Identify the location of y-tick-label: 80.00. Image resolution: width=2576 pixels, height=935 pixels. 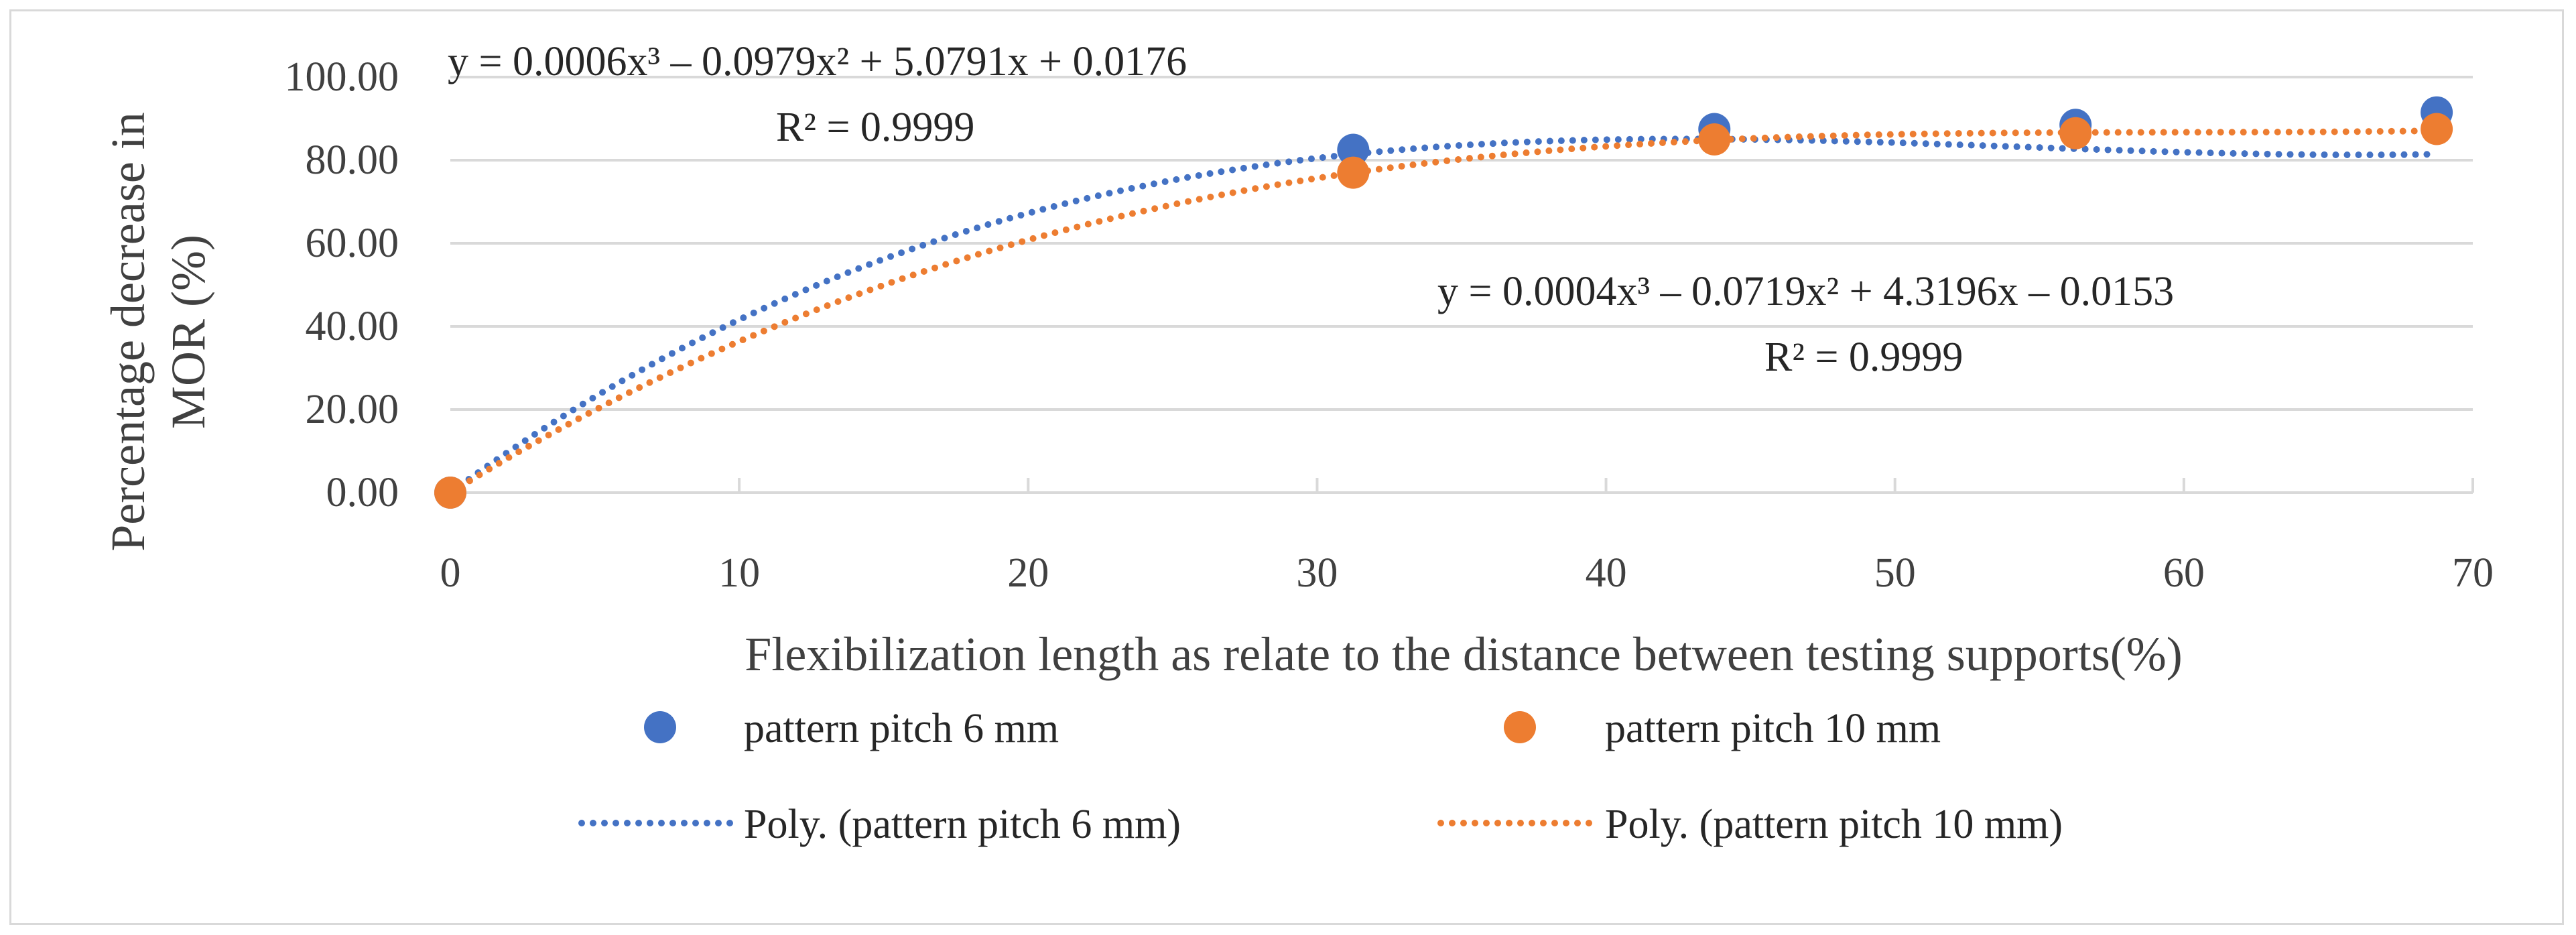
(352, 160).